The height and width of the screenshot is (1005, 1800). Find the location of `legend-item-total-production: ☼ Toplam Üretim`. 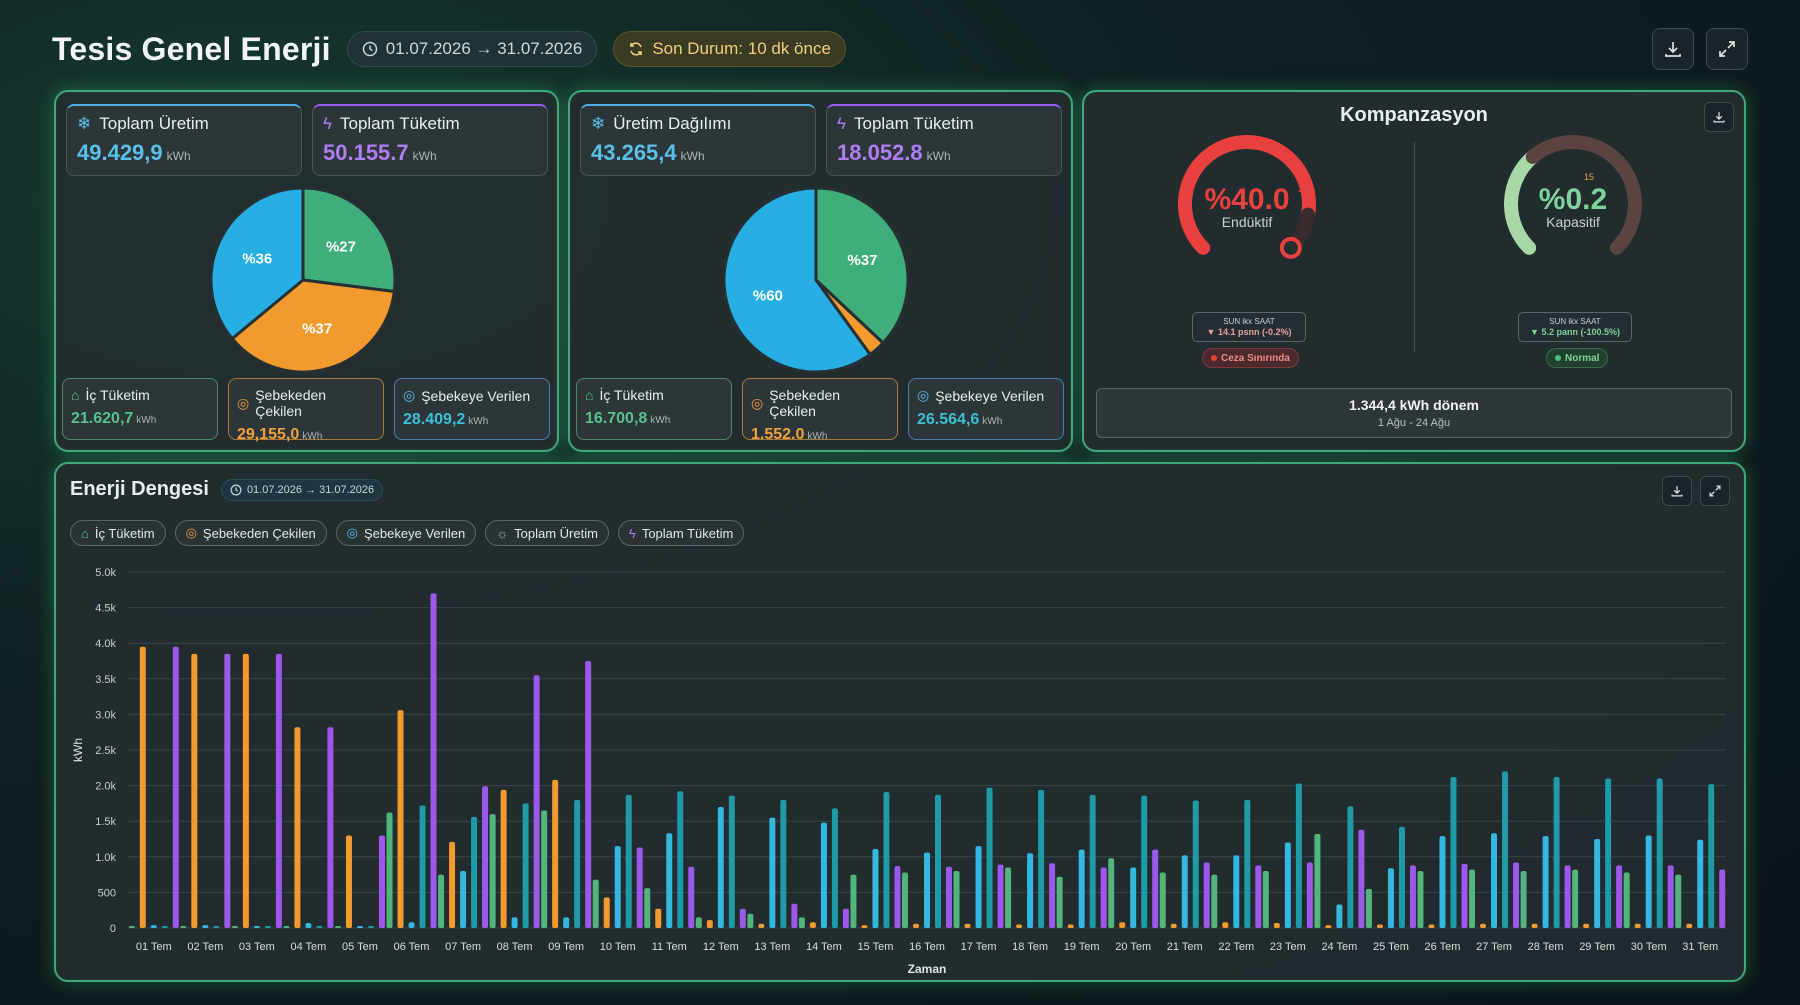

legend-item-total-production: ☼ Toplam Üretim is located at coordinates (547, 533).